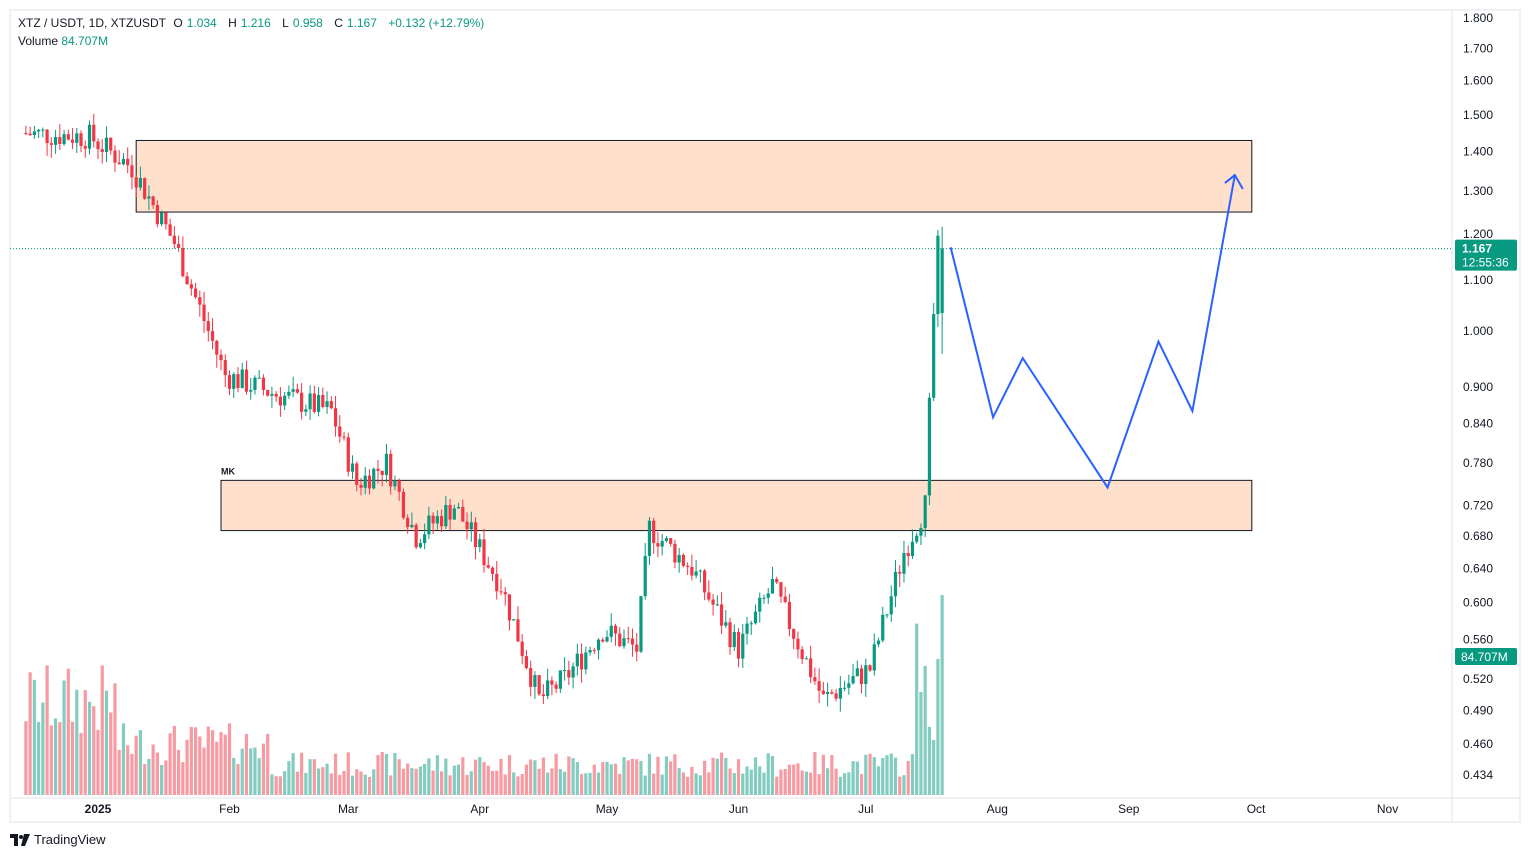 Image resolution: width=1529 pixels, height=863 pixels. I want to click on y-tick-label: 1.200, so click(1478, 234).